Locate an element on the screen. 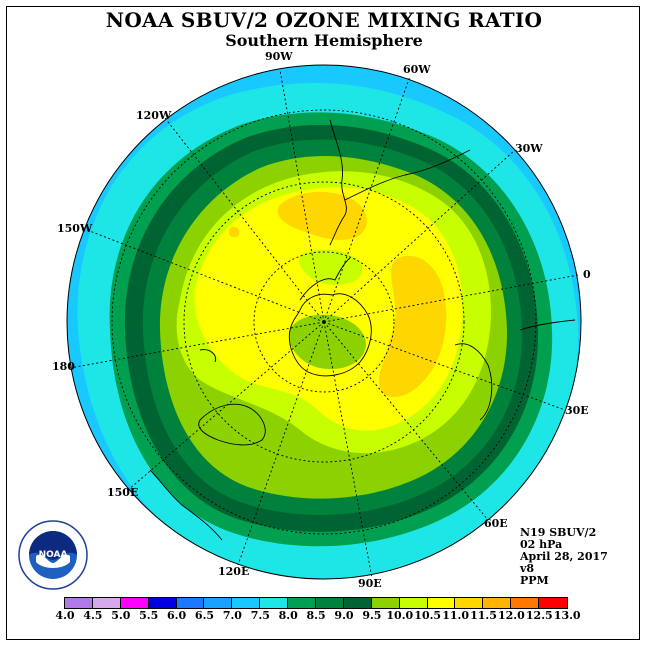  colorbar-tick-label: 11.5 is located at coordinates (483, 615).